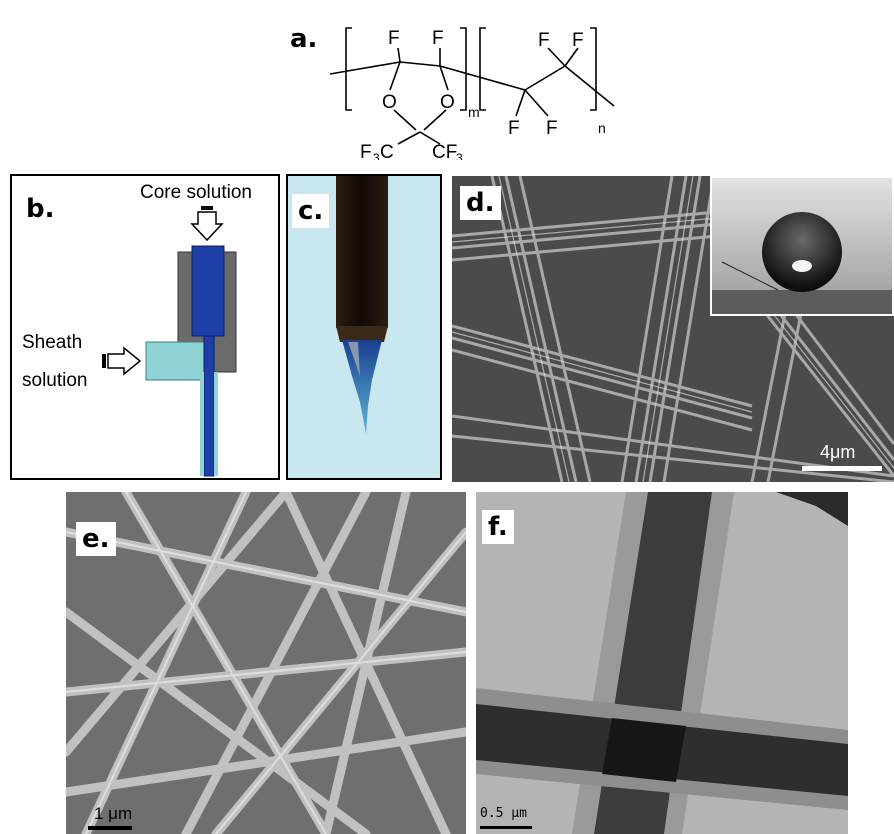  I want to click on panel-e-letter: e., so click(96, 539).